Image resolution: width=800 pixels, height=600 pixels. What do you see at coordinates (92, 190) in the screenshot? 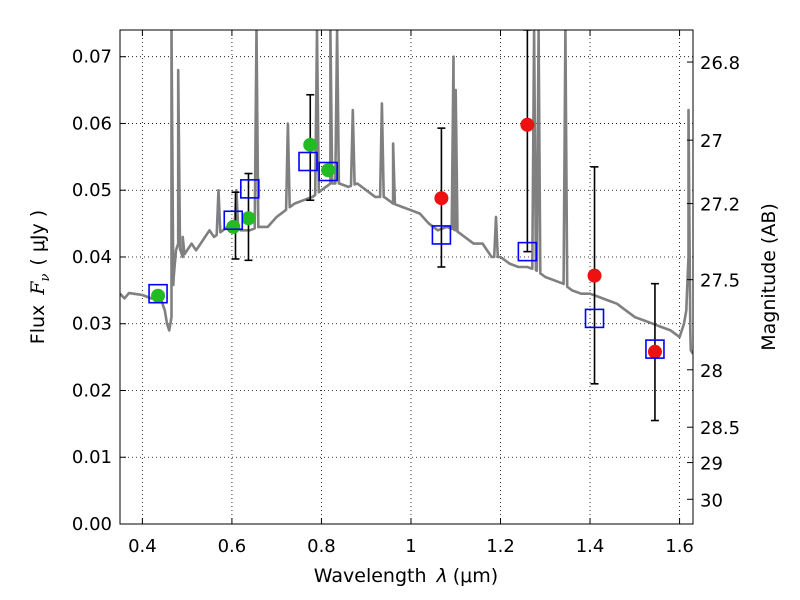
I see `y-tick-label: 0.05` at bounding box center [92, 190].